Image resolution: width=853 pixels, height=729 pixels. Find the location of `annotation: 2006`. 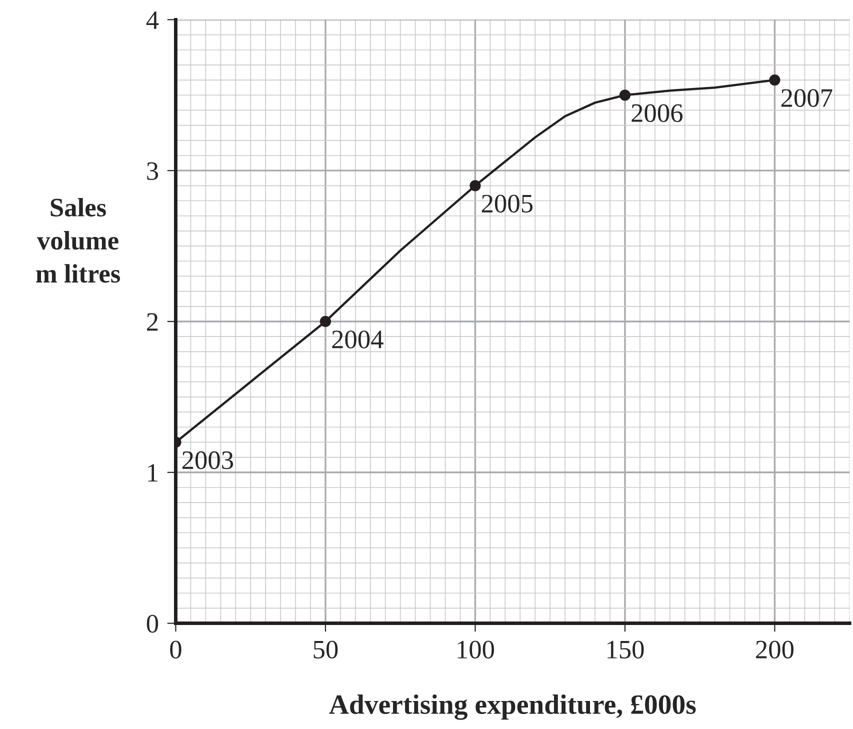

annotation: 2006 is located at coordinates (657, 113).